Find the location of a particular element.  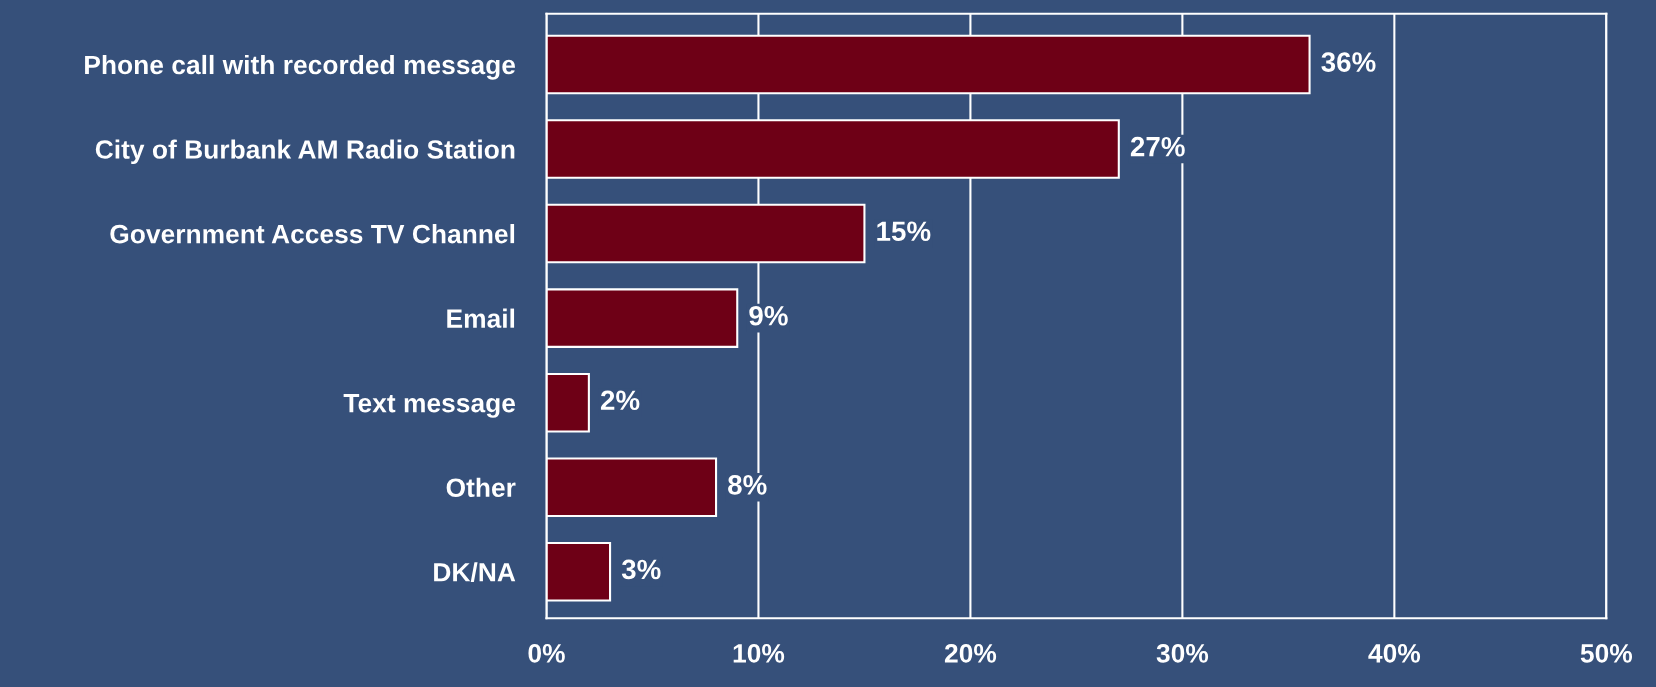

y-tick-label: Government Access TV Channel is located at coordinates (312, 234).